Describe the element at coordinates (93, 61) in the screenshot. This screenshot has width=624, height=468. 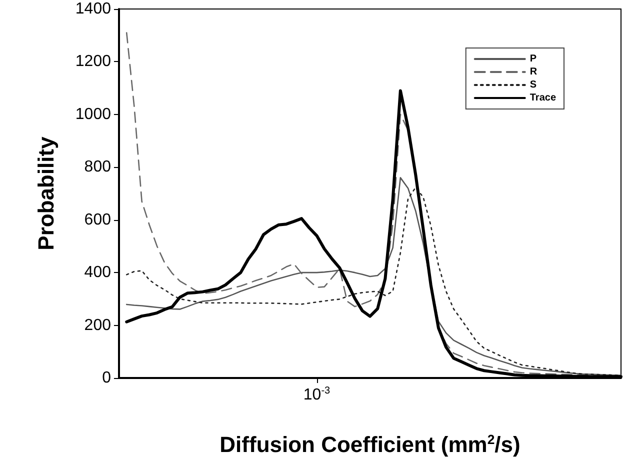
I see `y-tick-label: 1200` at that location.